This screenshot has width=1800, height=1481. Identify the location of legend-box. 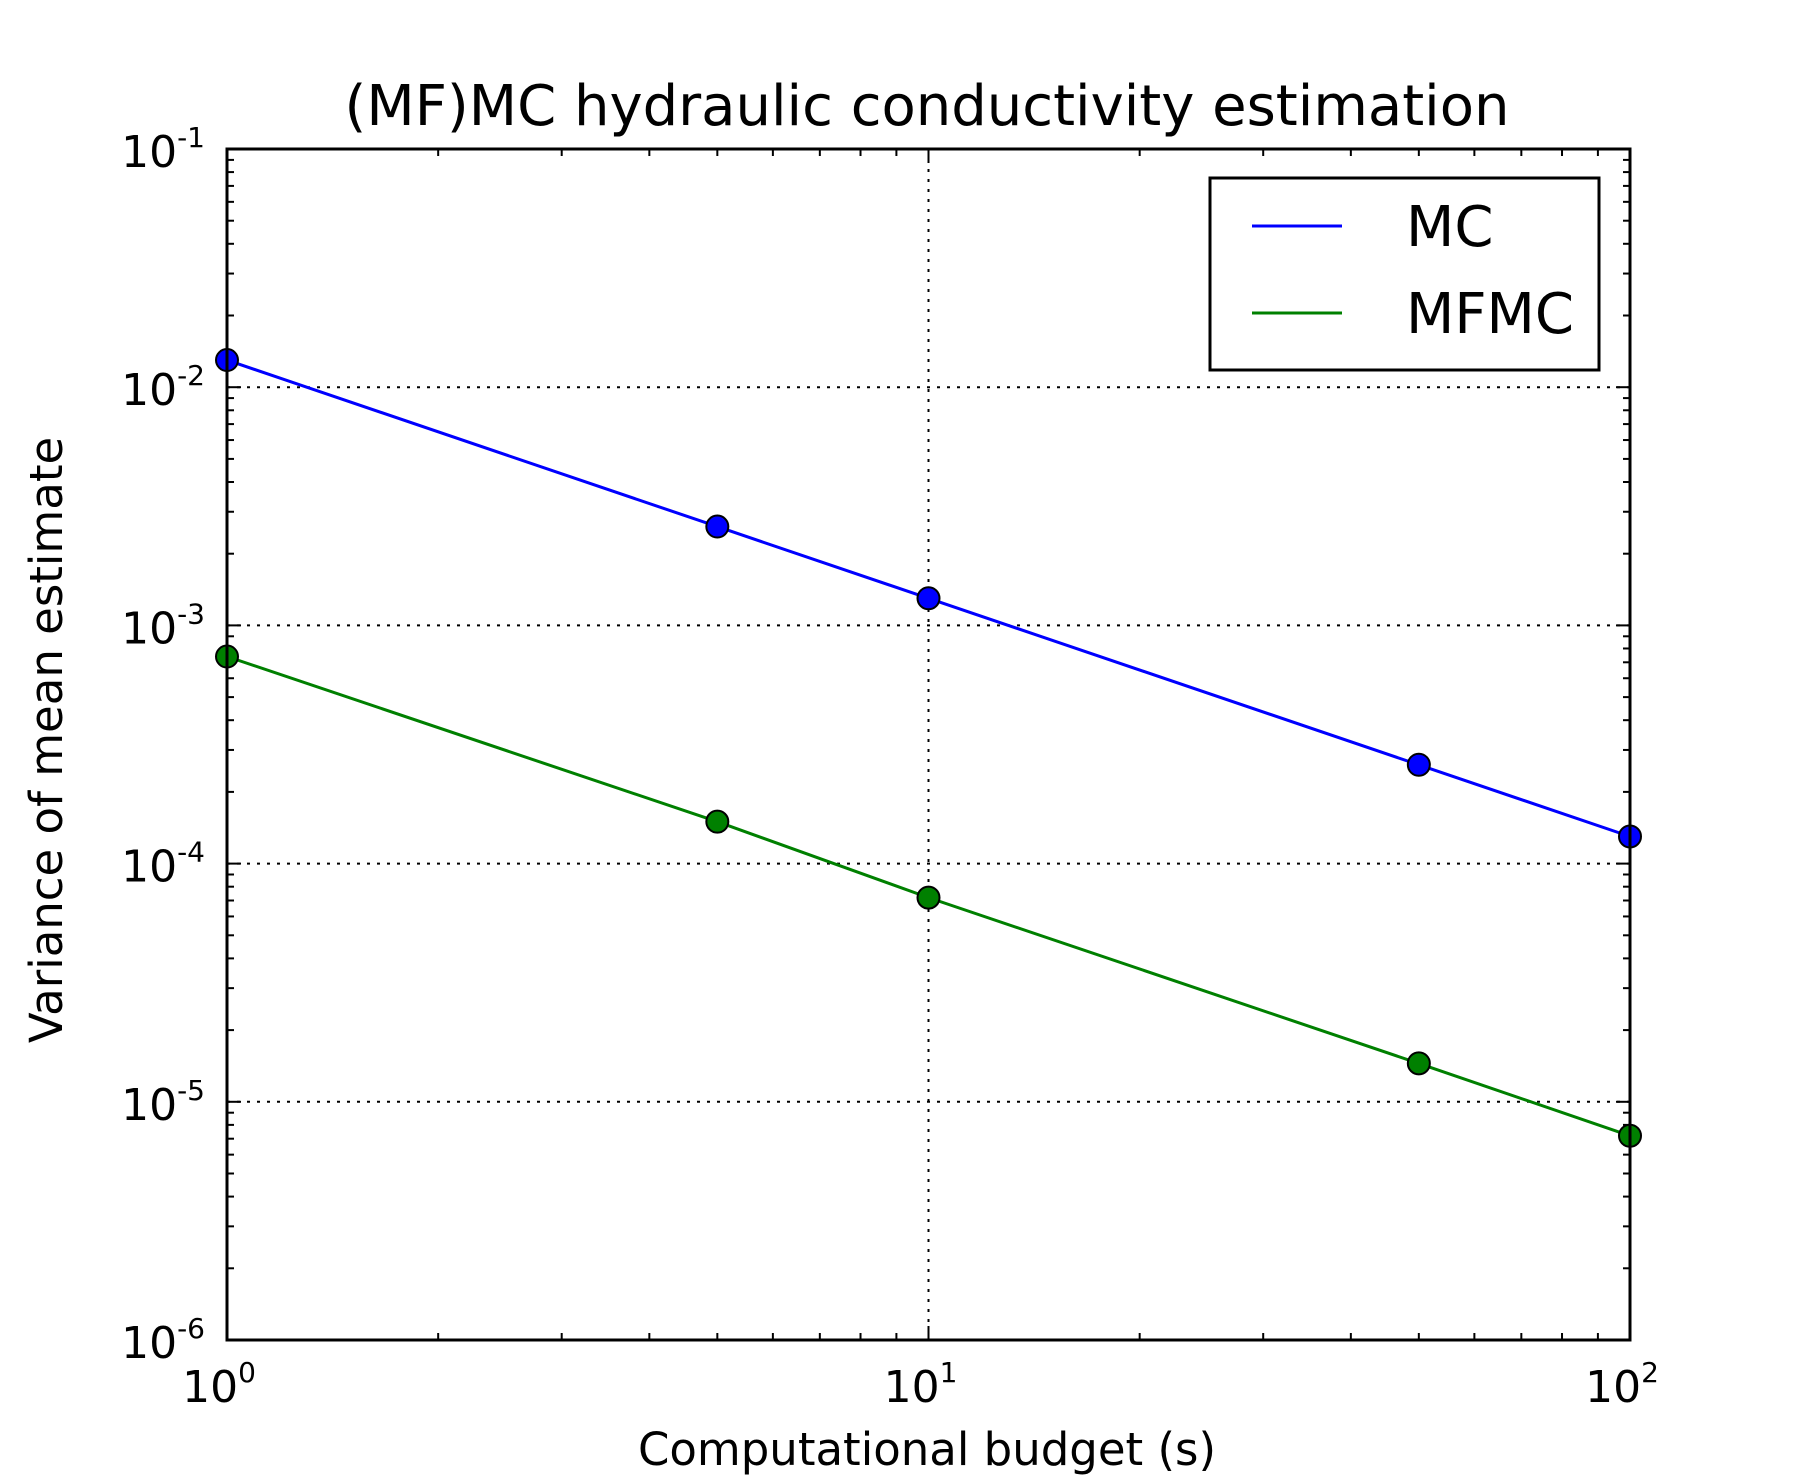
(1404, 274).